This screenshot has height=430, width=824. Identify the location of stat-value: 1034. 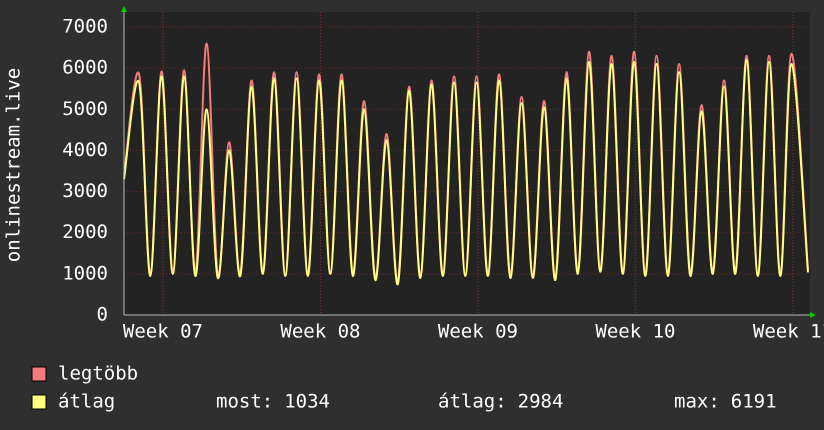
(307, 402).